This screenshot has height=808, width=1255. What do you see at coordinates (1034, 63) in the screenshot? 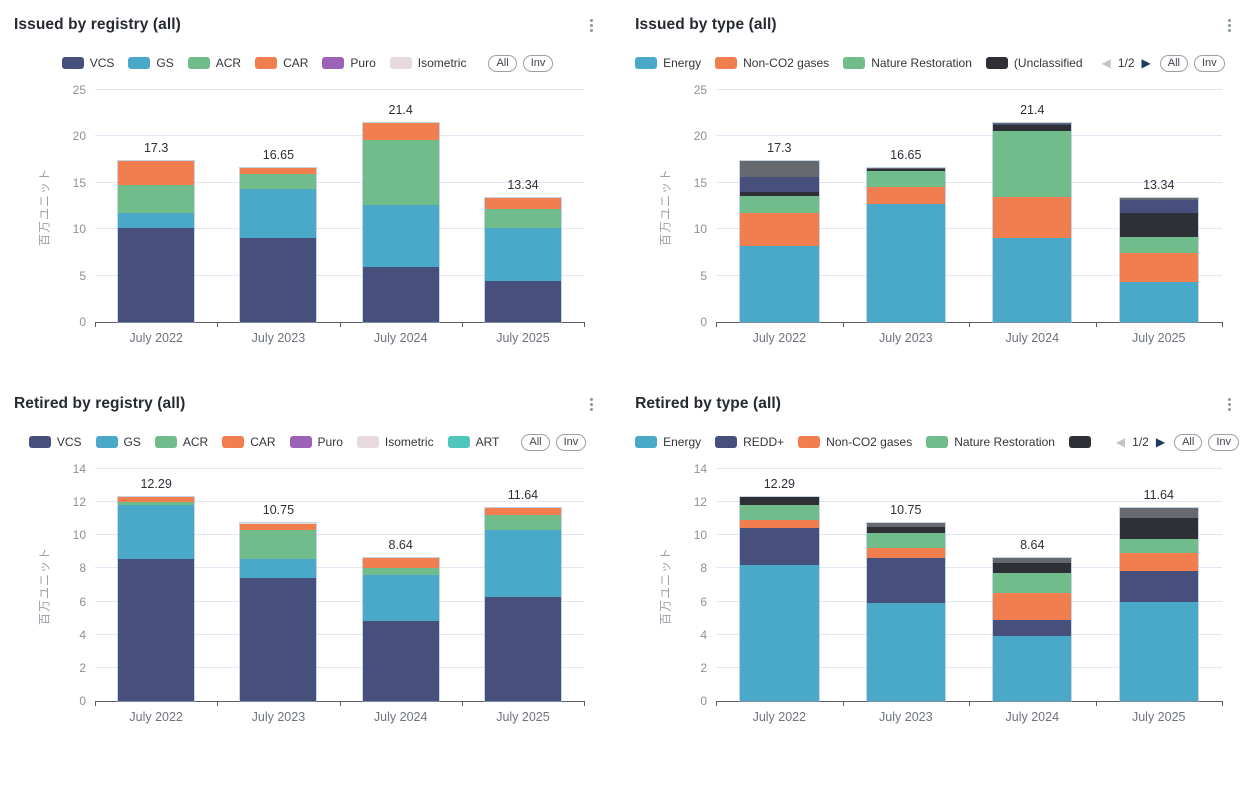
I see `legend-item-unclassified: (Unclassified` at bounding box center [1034, 63].